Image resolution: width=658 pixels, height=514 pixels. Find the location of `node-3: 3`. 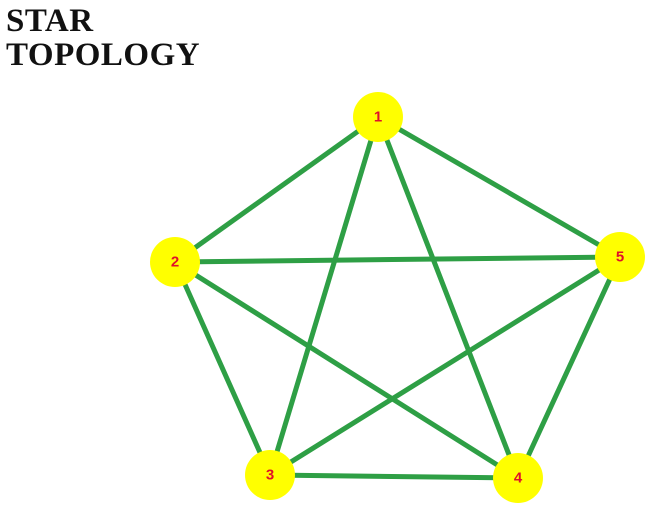

node-3: 3 is located at coordinates (270, 475).